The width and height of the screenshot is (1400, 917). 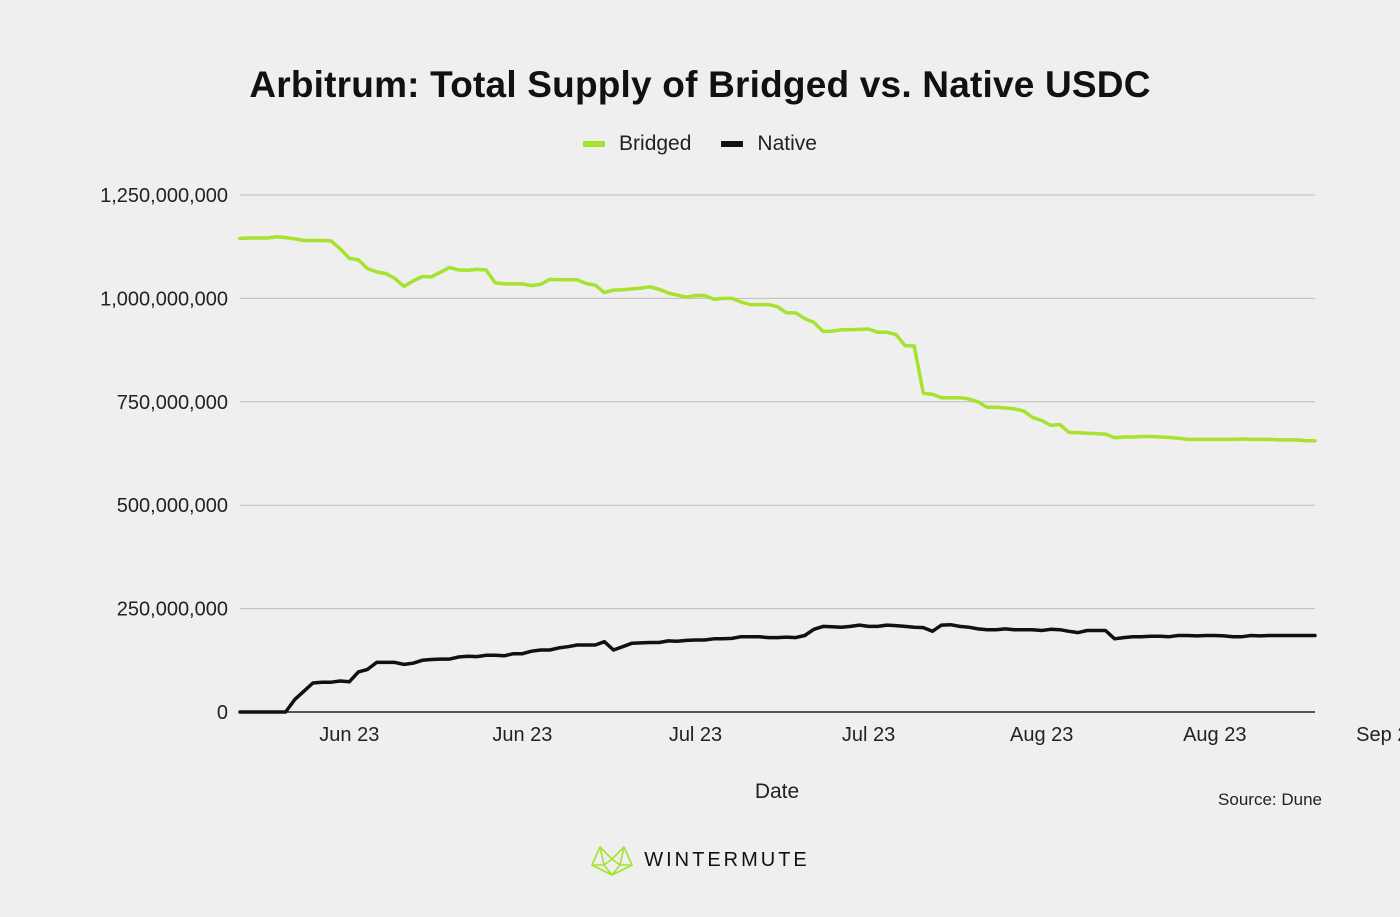 What do you see at coordinates (777, 791) in the screenshot?
I see `x-axis-label: Date` at bounding box center [777, 791].